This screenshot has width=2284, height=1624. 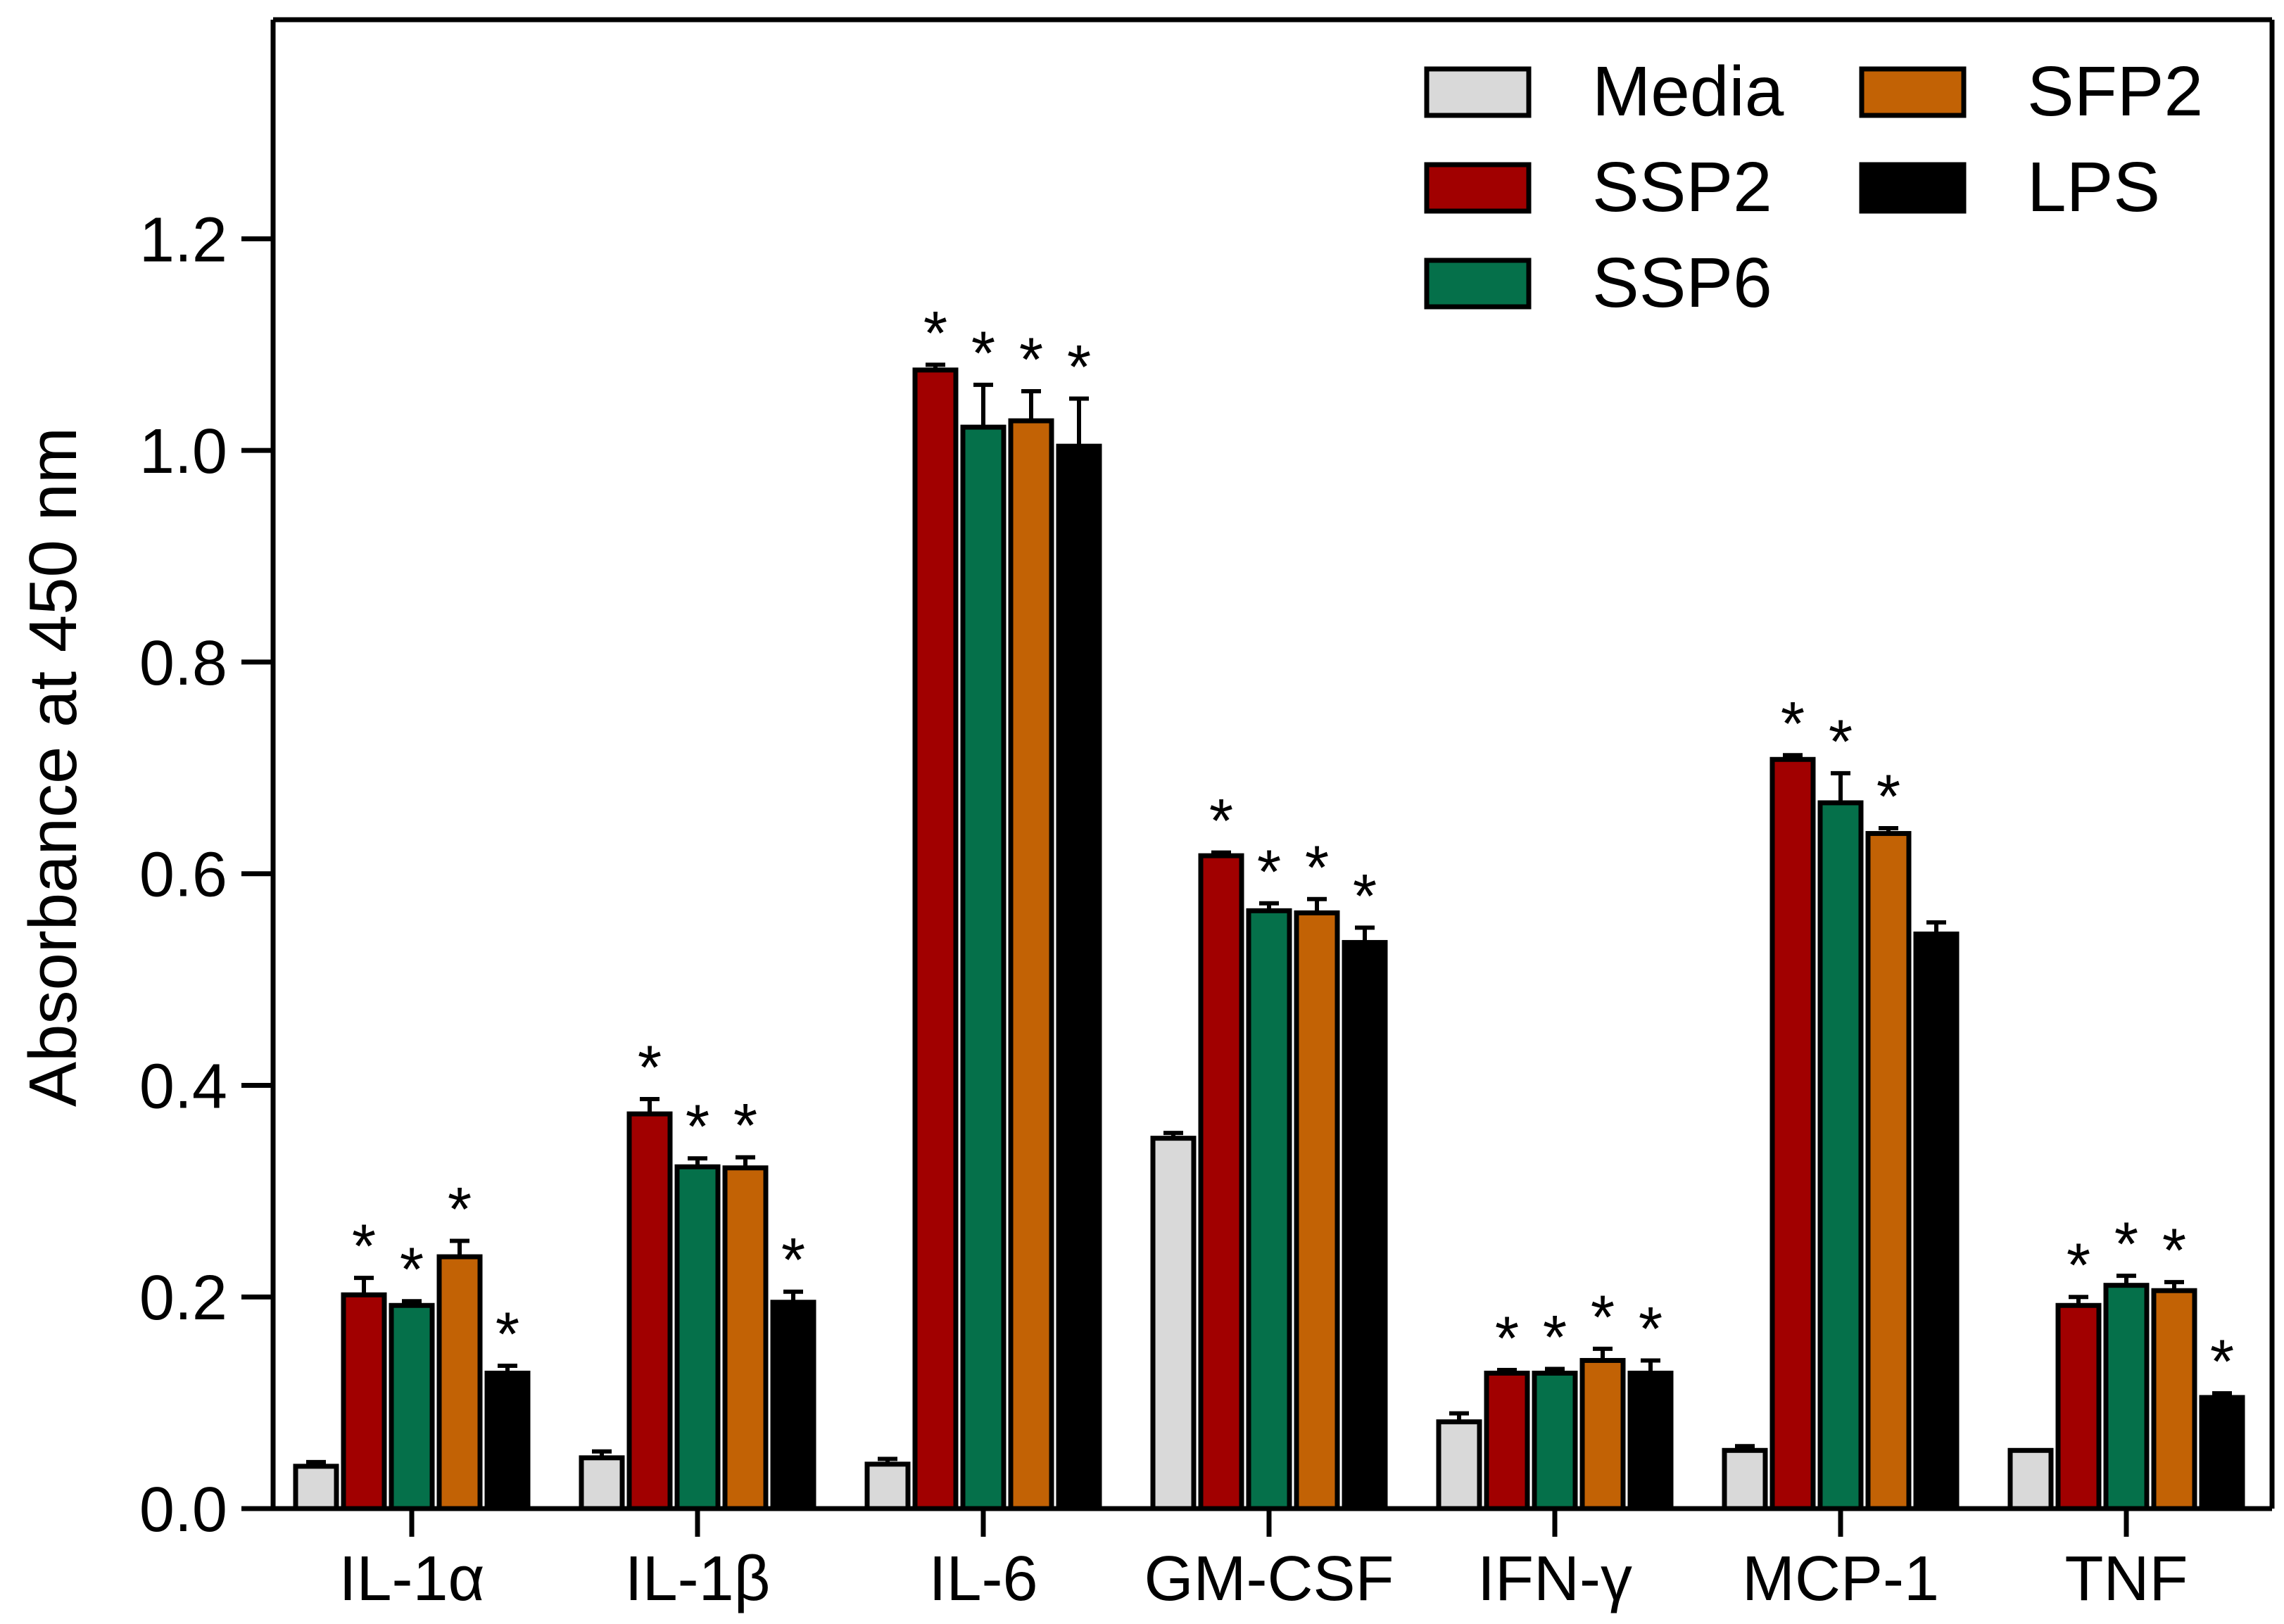 What do you see at coordinates (183, 663) in the screenshot?
I see `y-tick-label: 0.8` at bounding box center [183, 663].